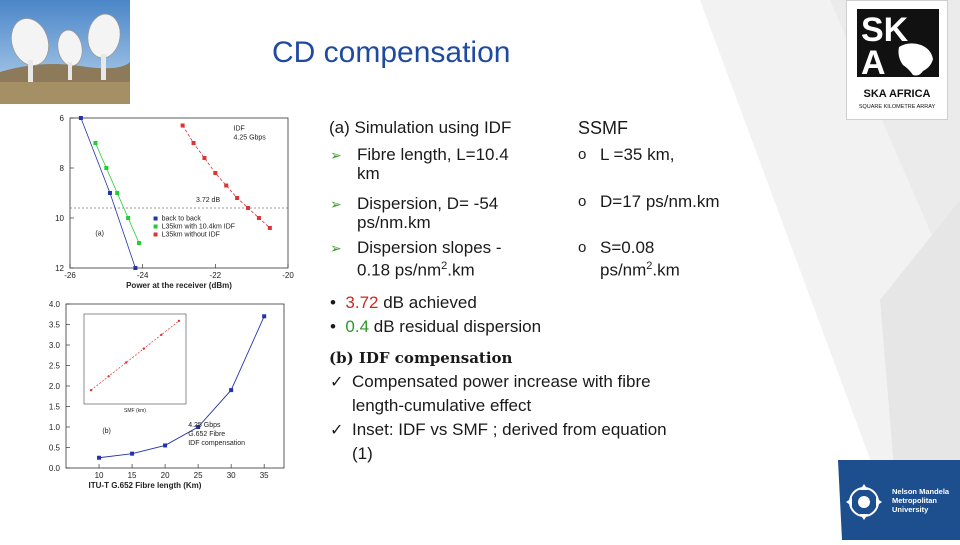 This screenshot has width=960, height=545. What do you see at coordinates (55, 304) in the screenshot?
I see `y-tick-label: 4.0` at bounding box center [55, 304].